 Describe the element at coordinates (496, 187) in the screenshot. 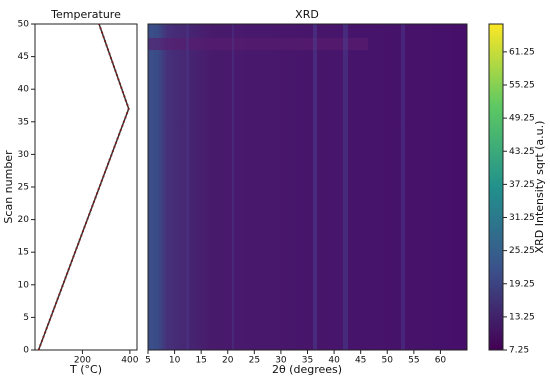

I see `colorbar` at that location.